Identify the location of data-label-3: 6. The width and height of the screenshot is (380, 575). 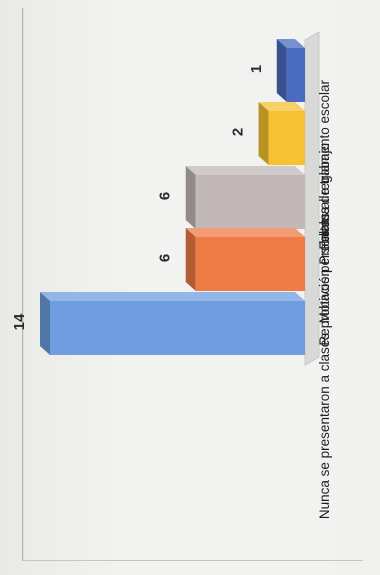
(165, 196).